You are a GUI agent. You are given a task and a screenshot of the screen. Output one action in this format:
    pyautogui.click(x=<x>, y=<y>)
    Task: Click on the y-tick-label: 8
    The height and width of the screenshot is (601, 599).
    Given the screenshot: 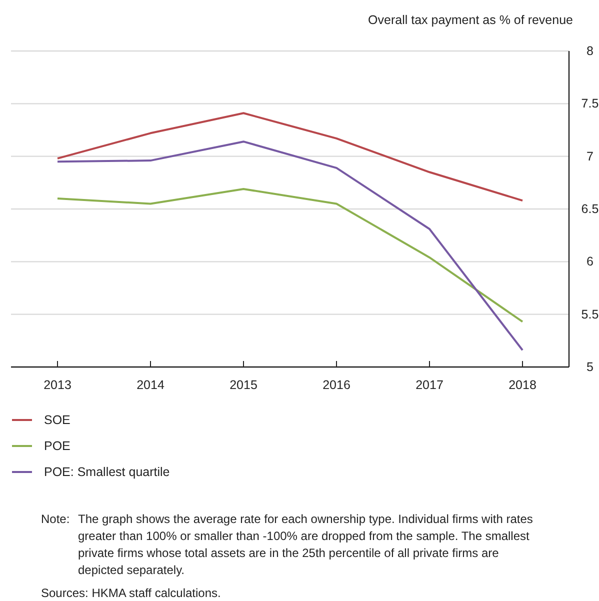 What is the action you would take?
    pyautogui.click(x=590, y=51)
    